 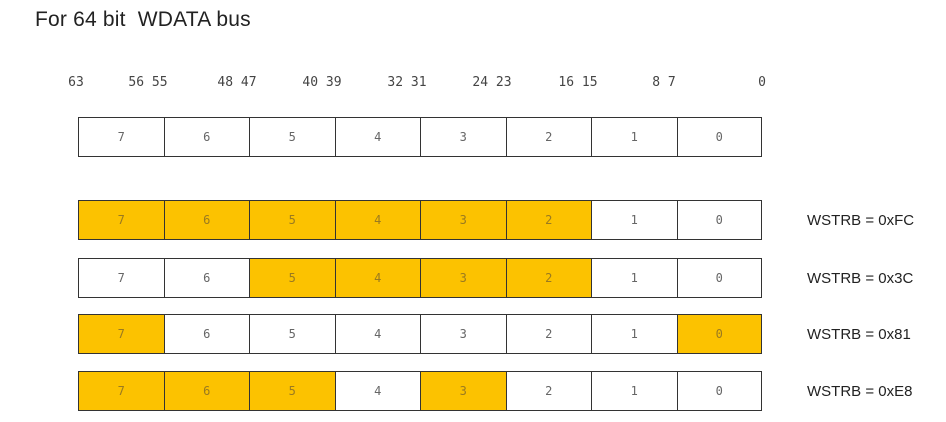 What do you see at coordinates (322, 82) in the screenshot?
I see `bit-label: 40 39` at bounding box center [322, 82].